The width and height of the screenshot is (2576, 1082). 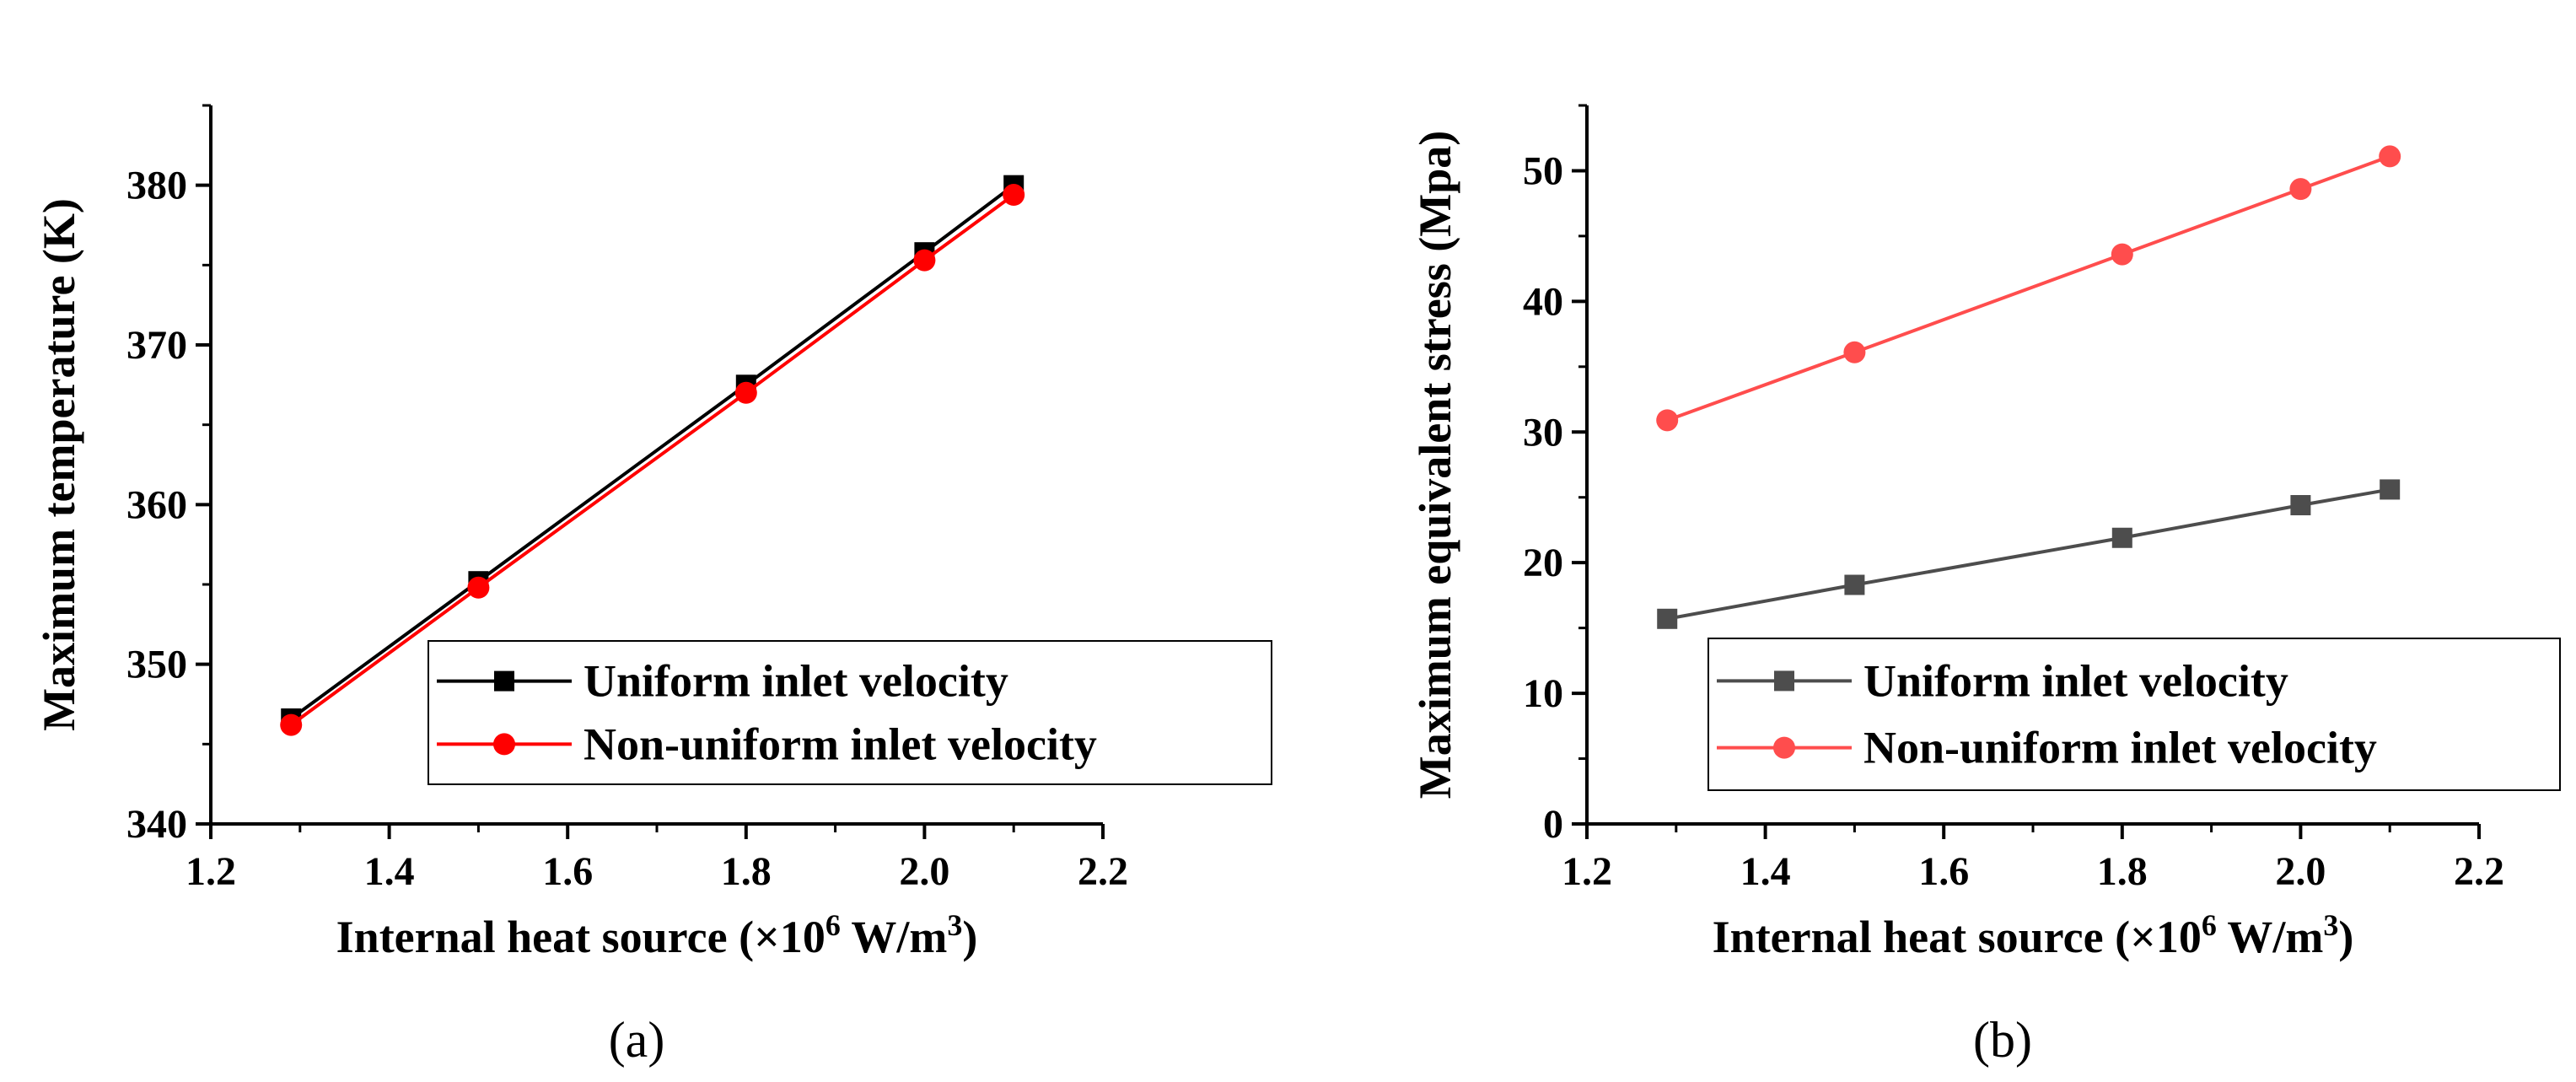 I want to click on y-tick-label: 0, so click(x=1553, y=824).